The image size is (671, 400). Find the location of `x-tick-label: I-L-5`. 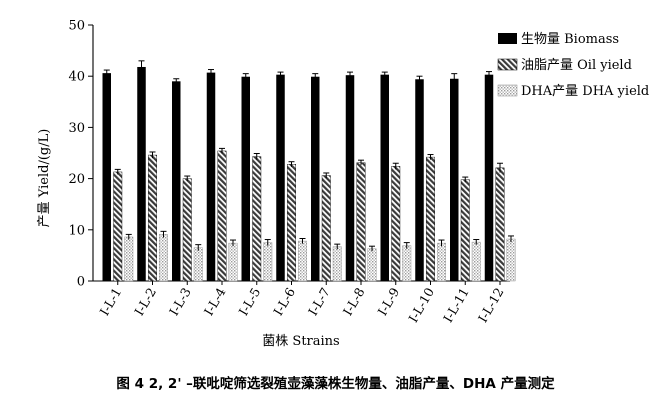

x-tick-label: I-L-5 is located at coordinates (250, 301).